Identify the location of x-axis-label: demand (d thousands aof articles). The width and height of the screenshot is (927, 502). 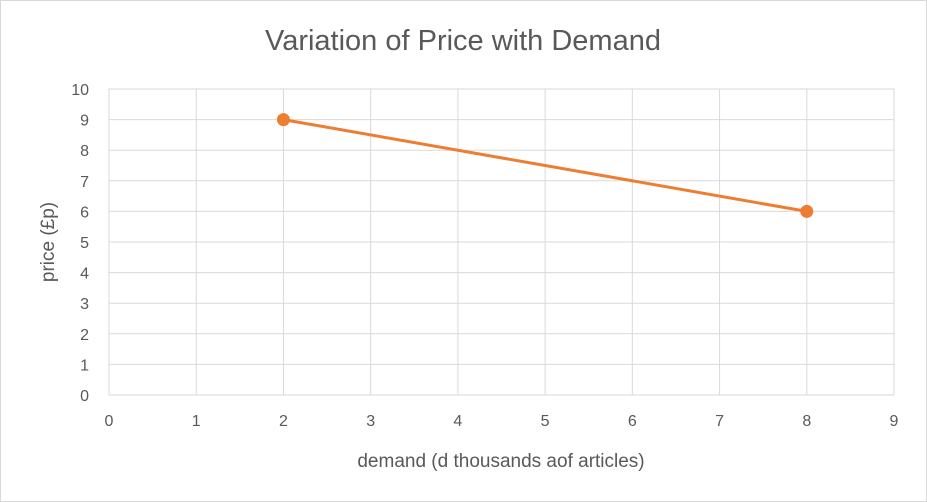
(500, 461).